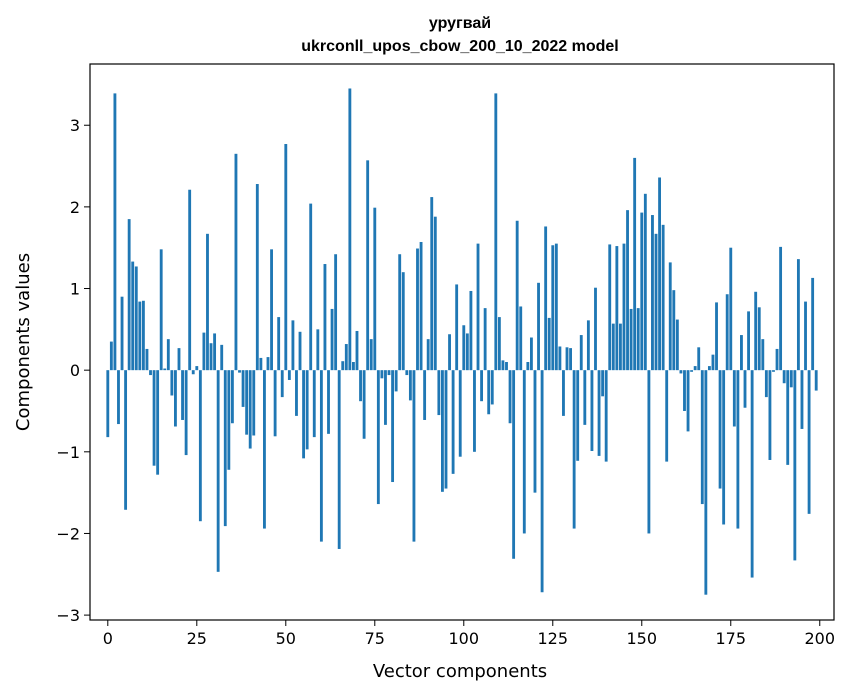 The height and width of the screenshot is (696, 847). What do you see at coordinates (460, 23) in the screenshot?
I see `chart-title-line1: уругвай` at bounding box center [460, 23].